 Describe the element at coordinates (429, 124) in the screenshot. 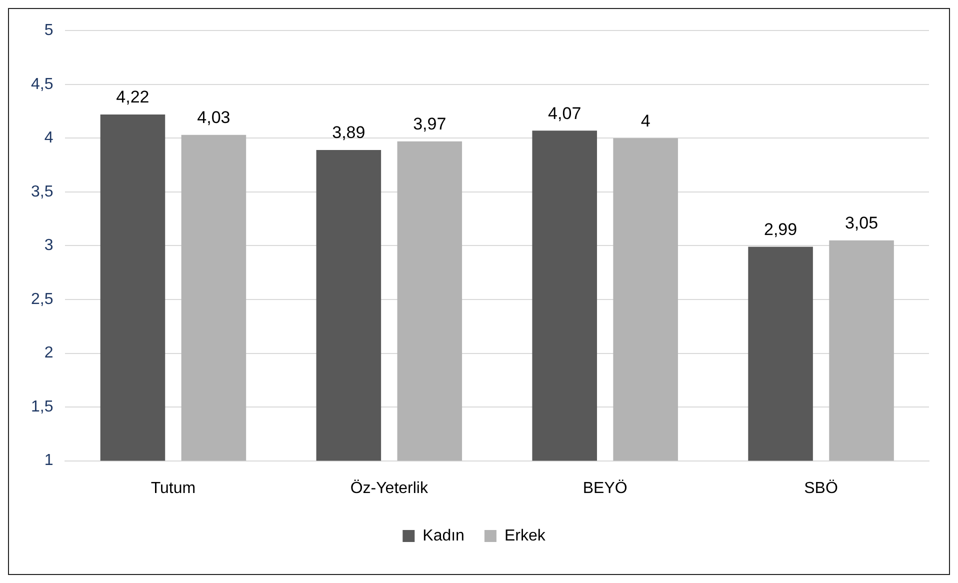

I see `data-label: 3,97` at that location.